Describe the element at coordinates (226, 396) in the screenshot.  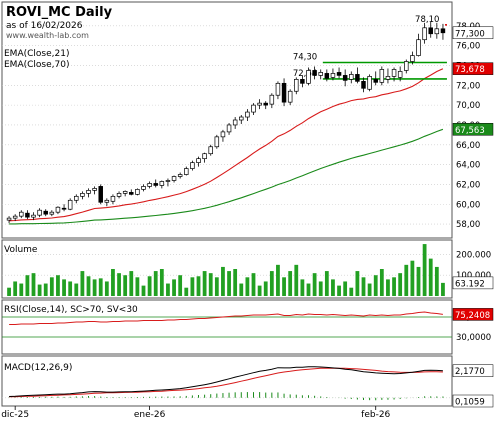
I see `macd-histogram` at that location.